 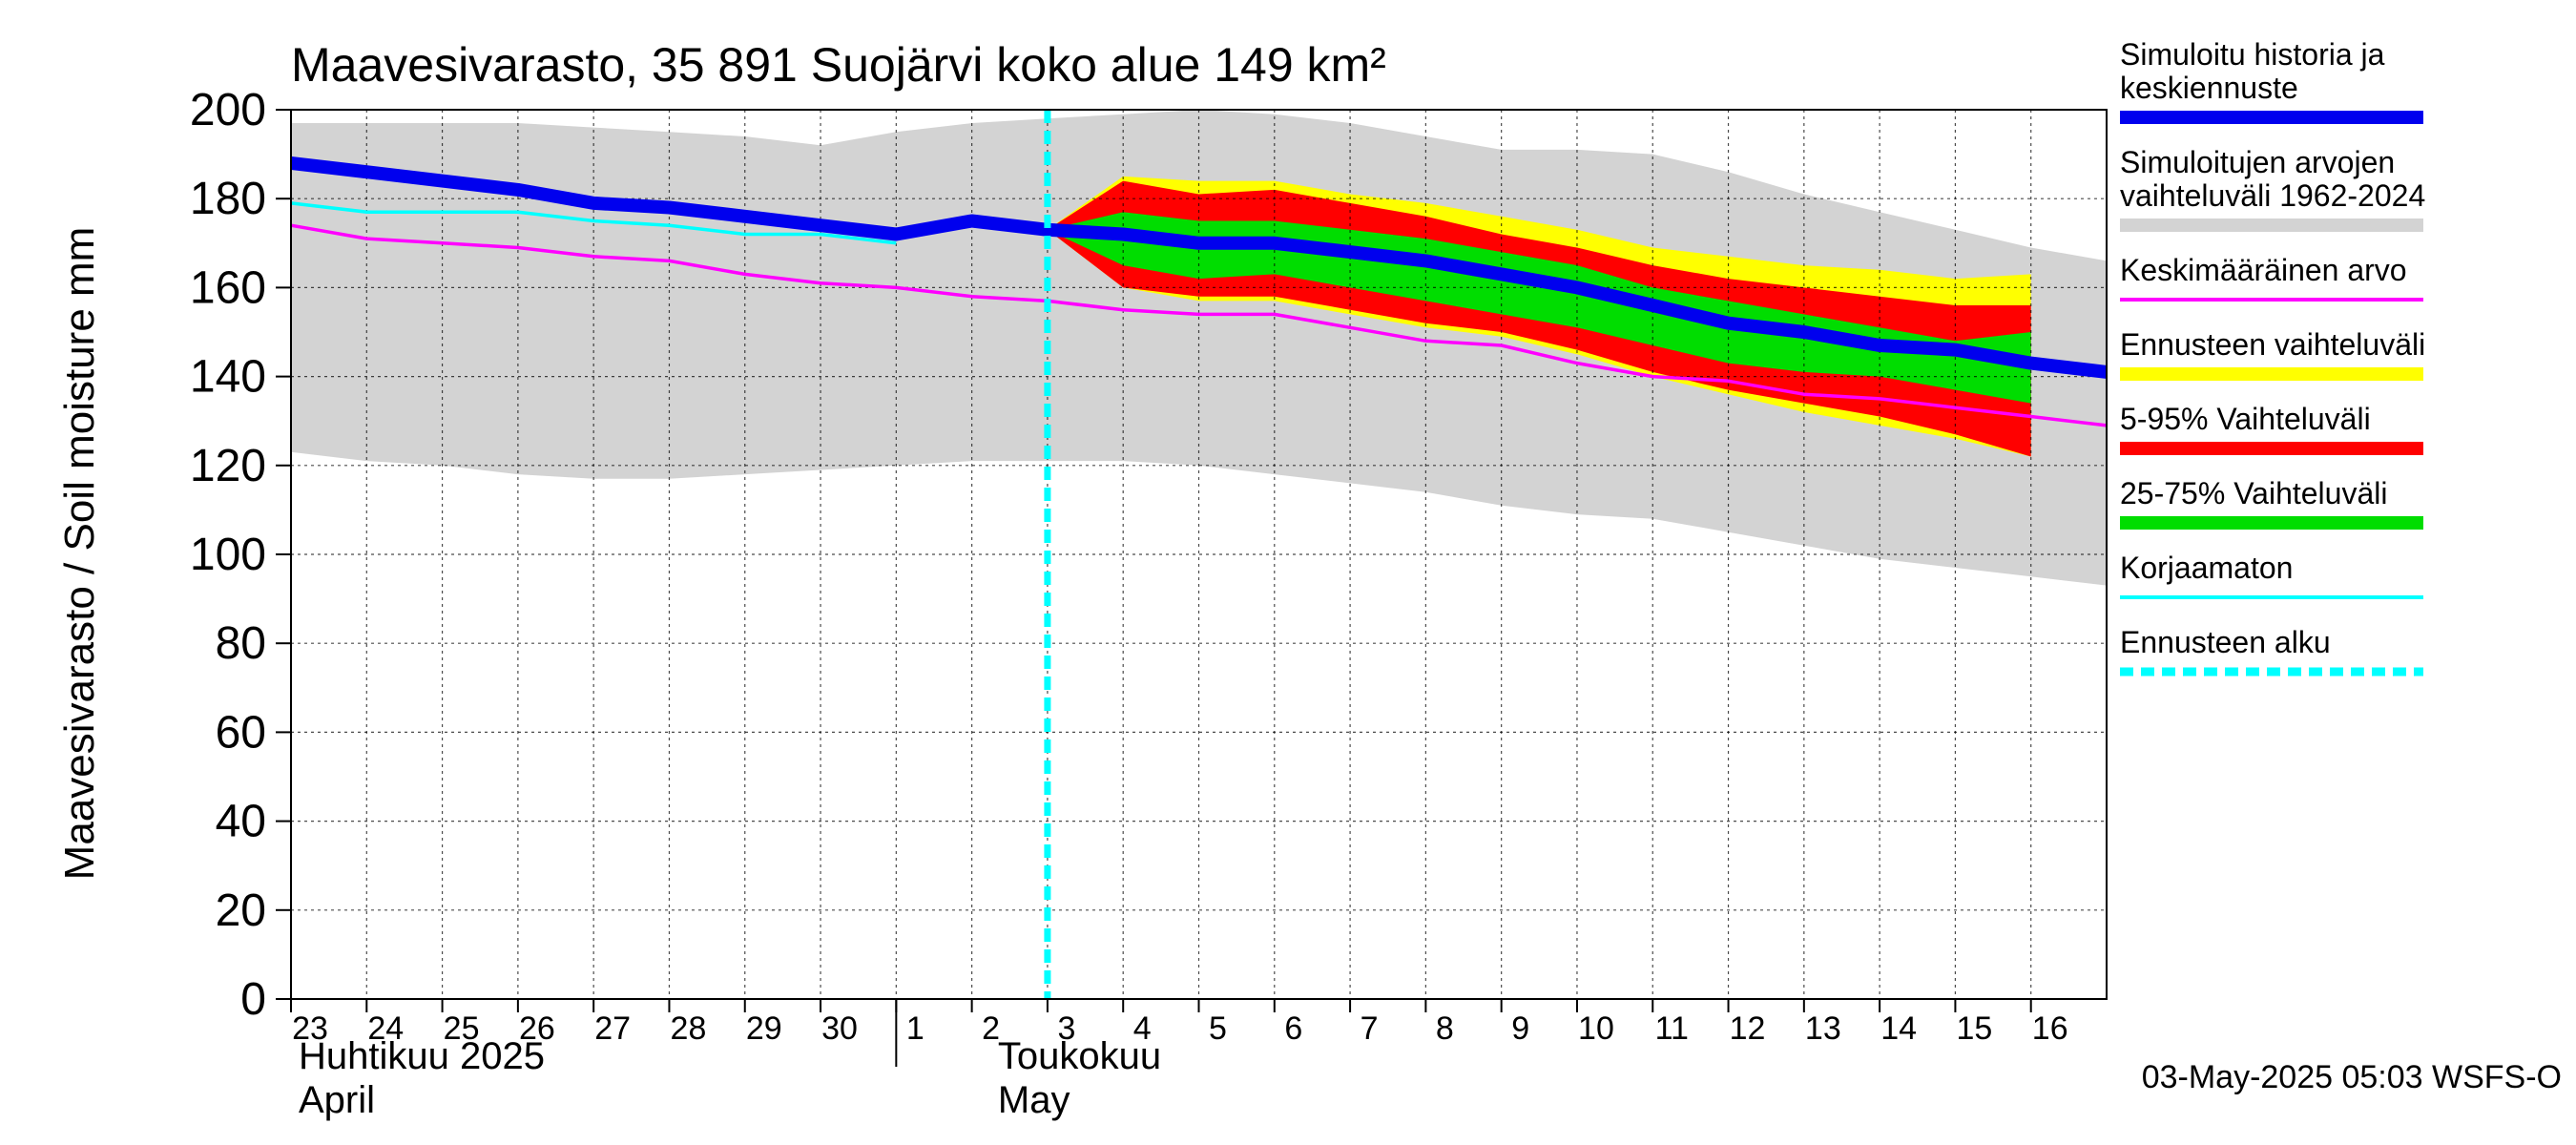 I want to click on y-tick-label: 120, so click(x=228, y=466).